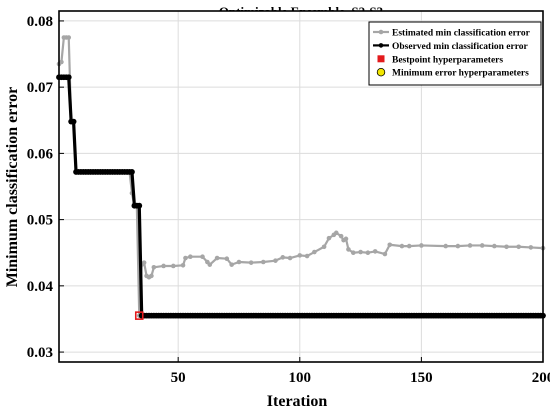 The image size is (550, 417). Describe the element at coordinates (381, 72) in the screenshot. I see `legend-swatch-circle` at that location.